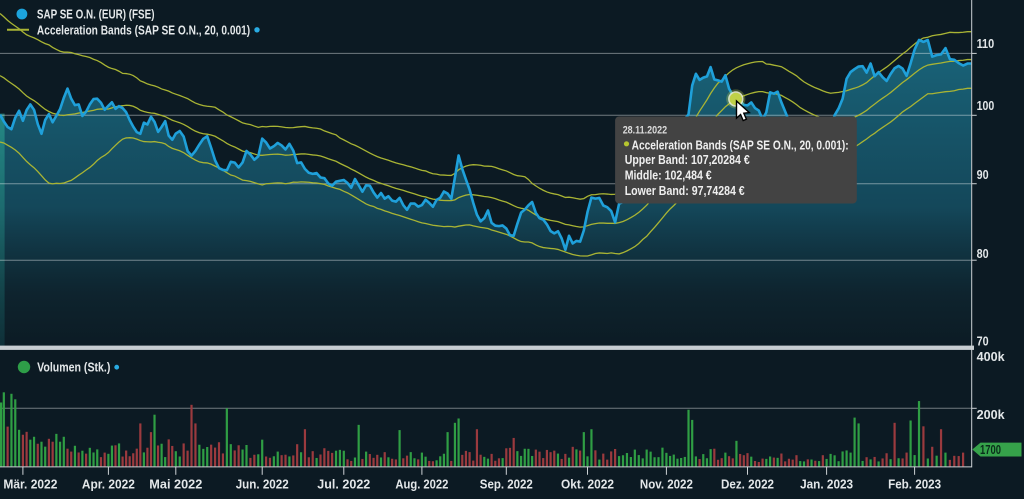 This screenshot has height=499, width=1024. Describe the element at coordinates (668, 174) in the screenshot. I see `svg-text: Middle: 102,484 €` at that location.